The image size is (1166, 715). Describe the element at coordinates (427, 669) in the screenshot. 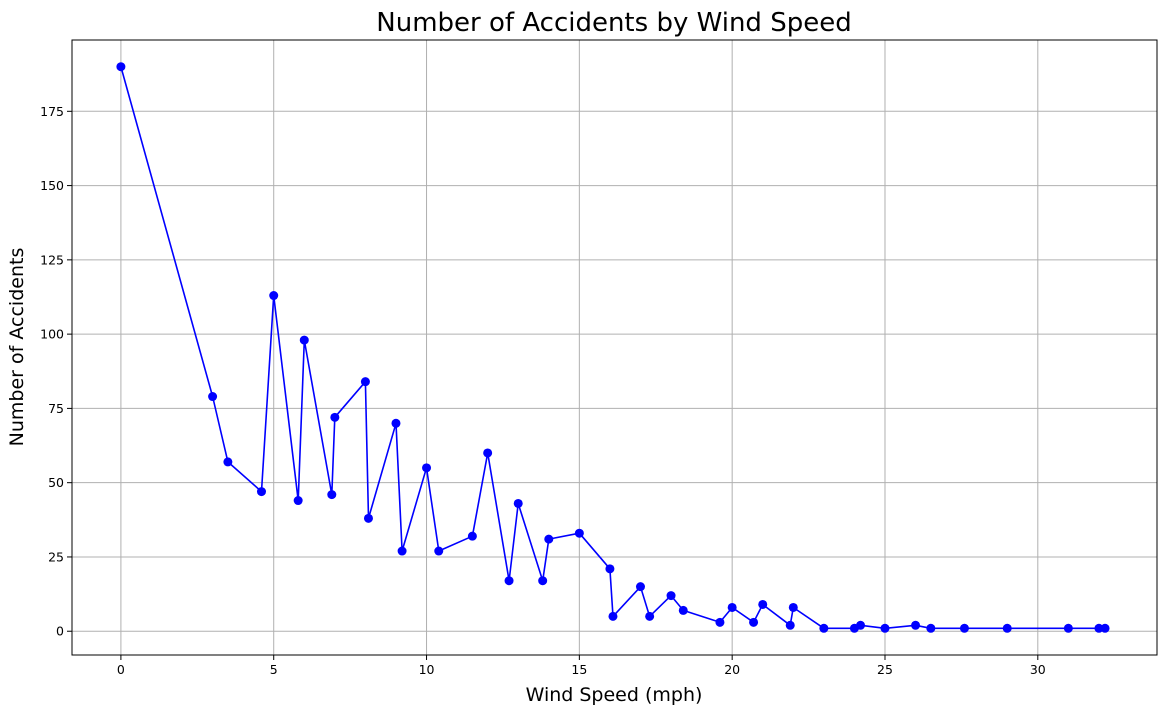

I see `x-tick-label: 10` at that location.